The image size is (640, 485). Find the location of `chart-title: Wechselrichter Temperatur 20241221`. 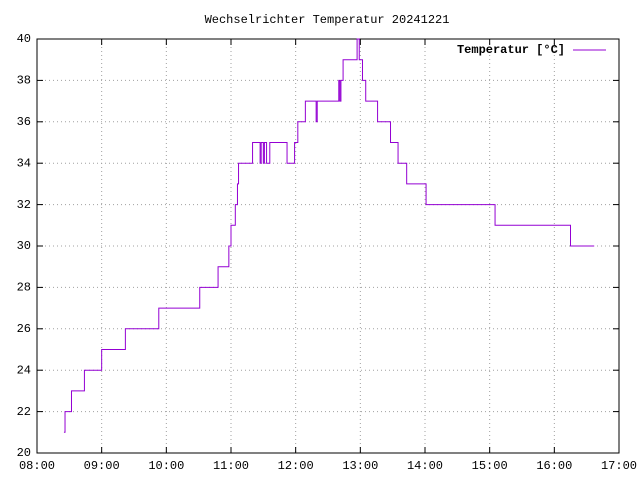

chart-title: Wechselrichter Temperatur 20241221 is located at coordinates (327, 20).